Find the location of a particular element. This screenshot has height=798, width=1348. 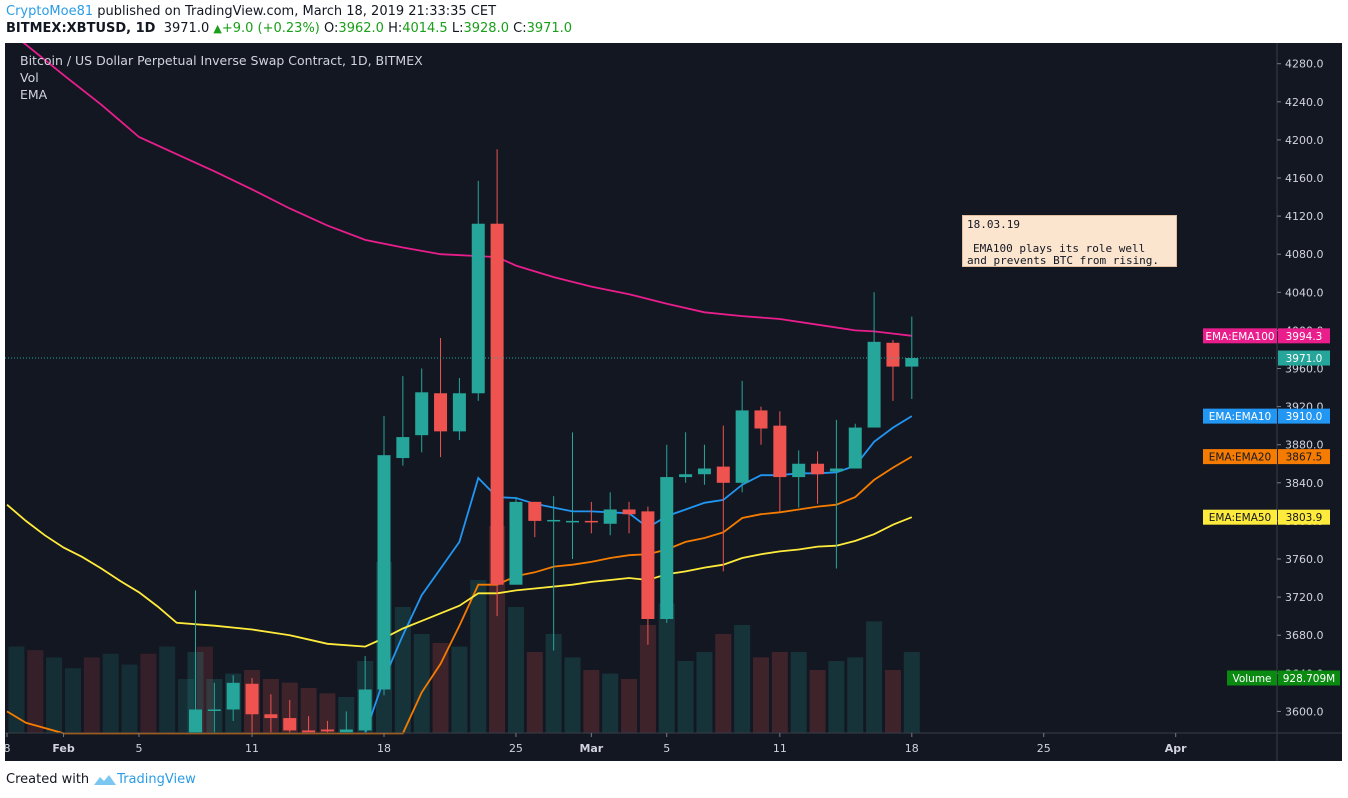

y-tick-label: 3960.0 is located at coordinates (1304, 369).